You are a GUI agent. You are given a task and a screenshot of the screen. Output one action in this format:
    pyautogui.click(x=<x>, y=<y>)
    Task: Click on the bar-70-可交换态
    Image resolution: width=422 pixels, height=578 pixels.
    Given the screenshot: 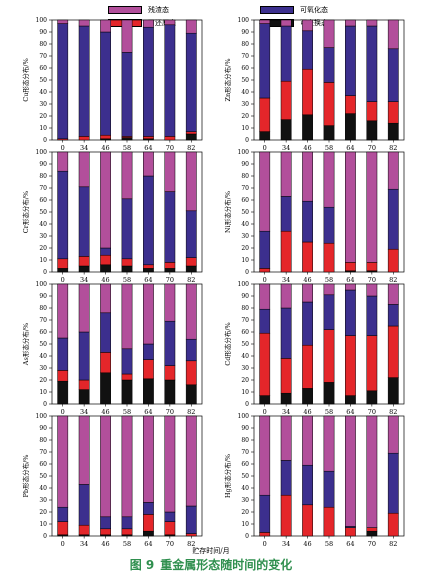 What is the action you would take?
    pyautogui.click(x=170, y=270)
    